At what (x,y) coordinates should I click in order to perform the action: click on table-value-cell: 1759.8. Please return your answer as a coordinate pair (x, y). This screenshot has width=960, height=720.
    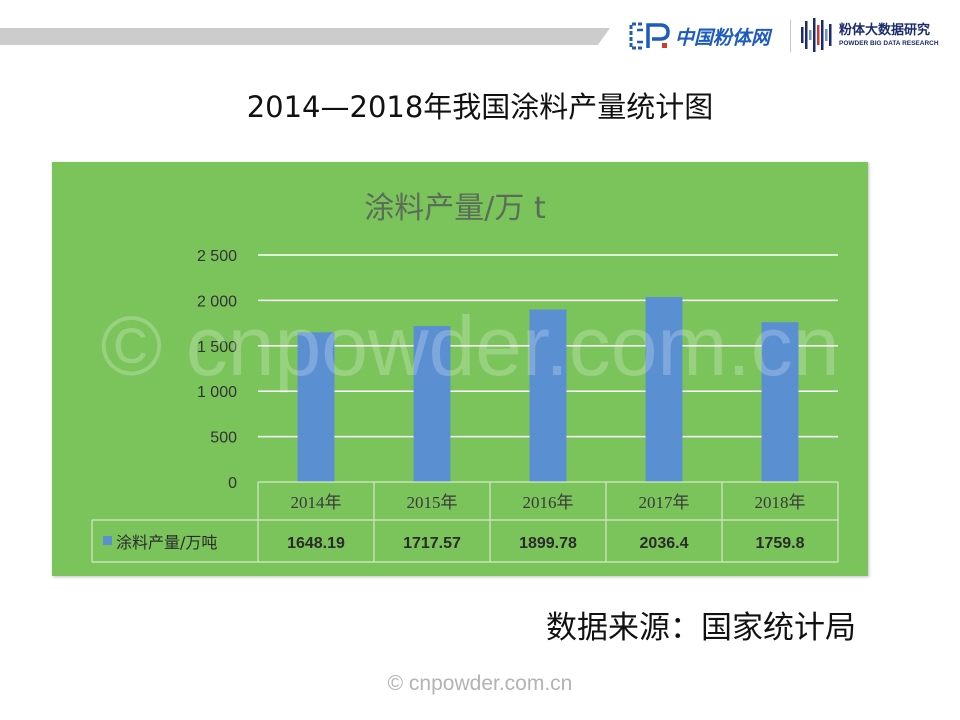
    Looking at the image, I should click on (780, 543).